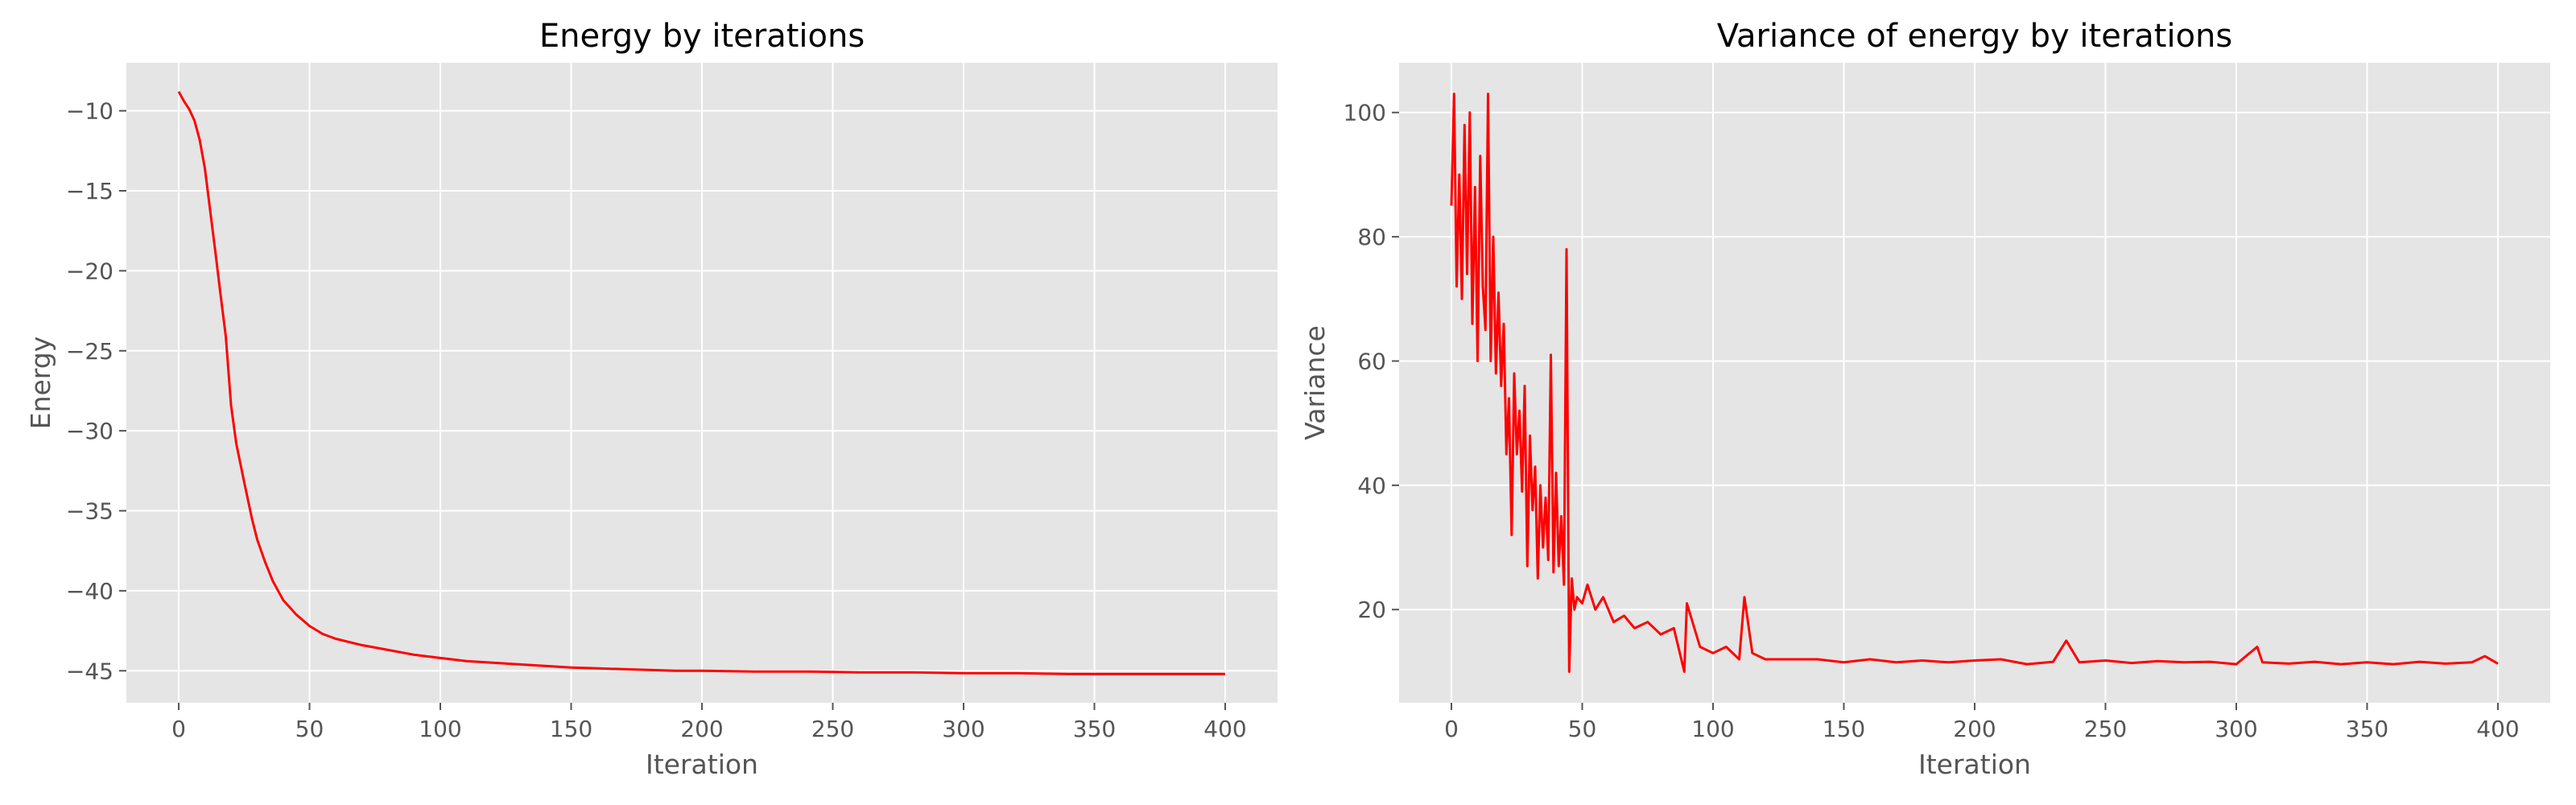 The width and height of the screenshot is (2576, 805). I want to click on variance-y-tick-label: 60, so click(1371, 361).